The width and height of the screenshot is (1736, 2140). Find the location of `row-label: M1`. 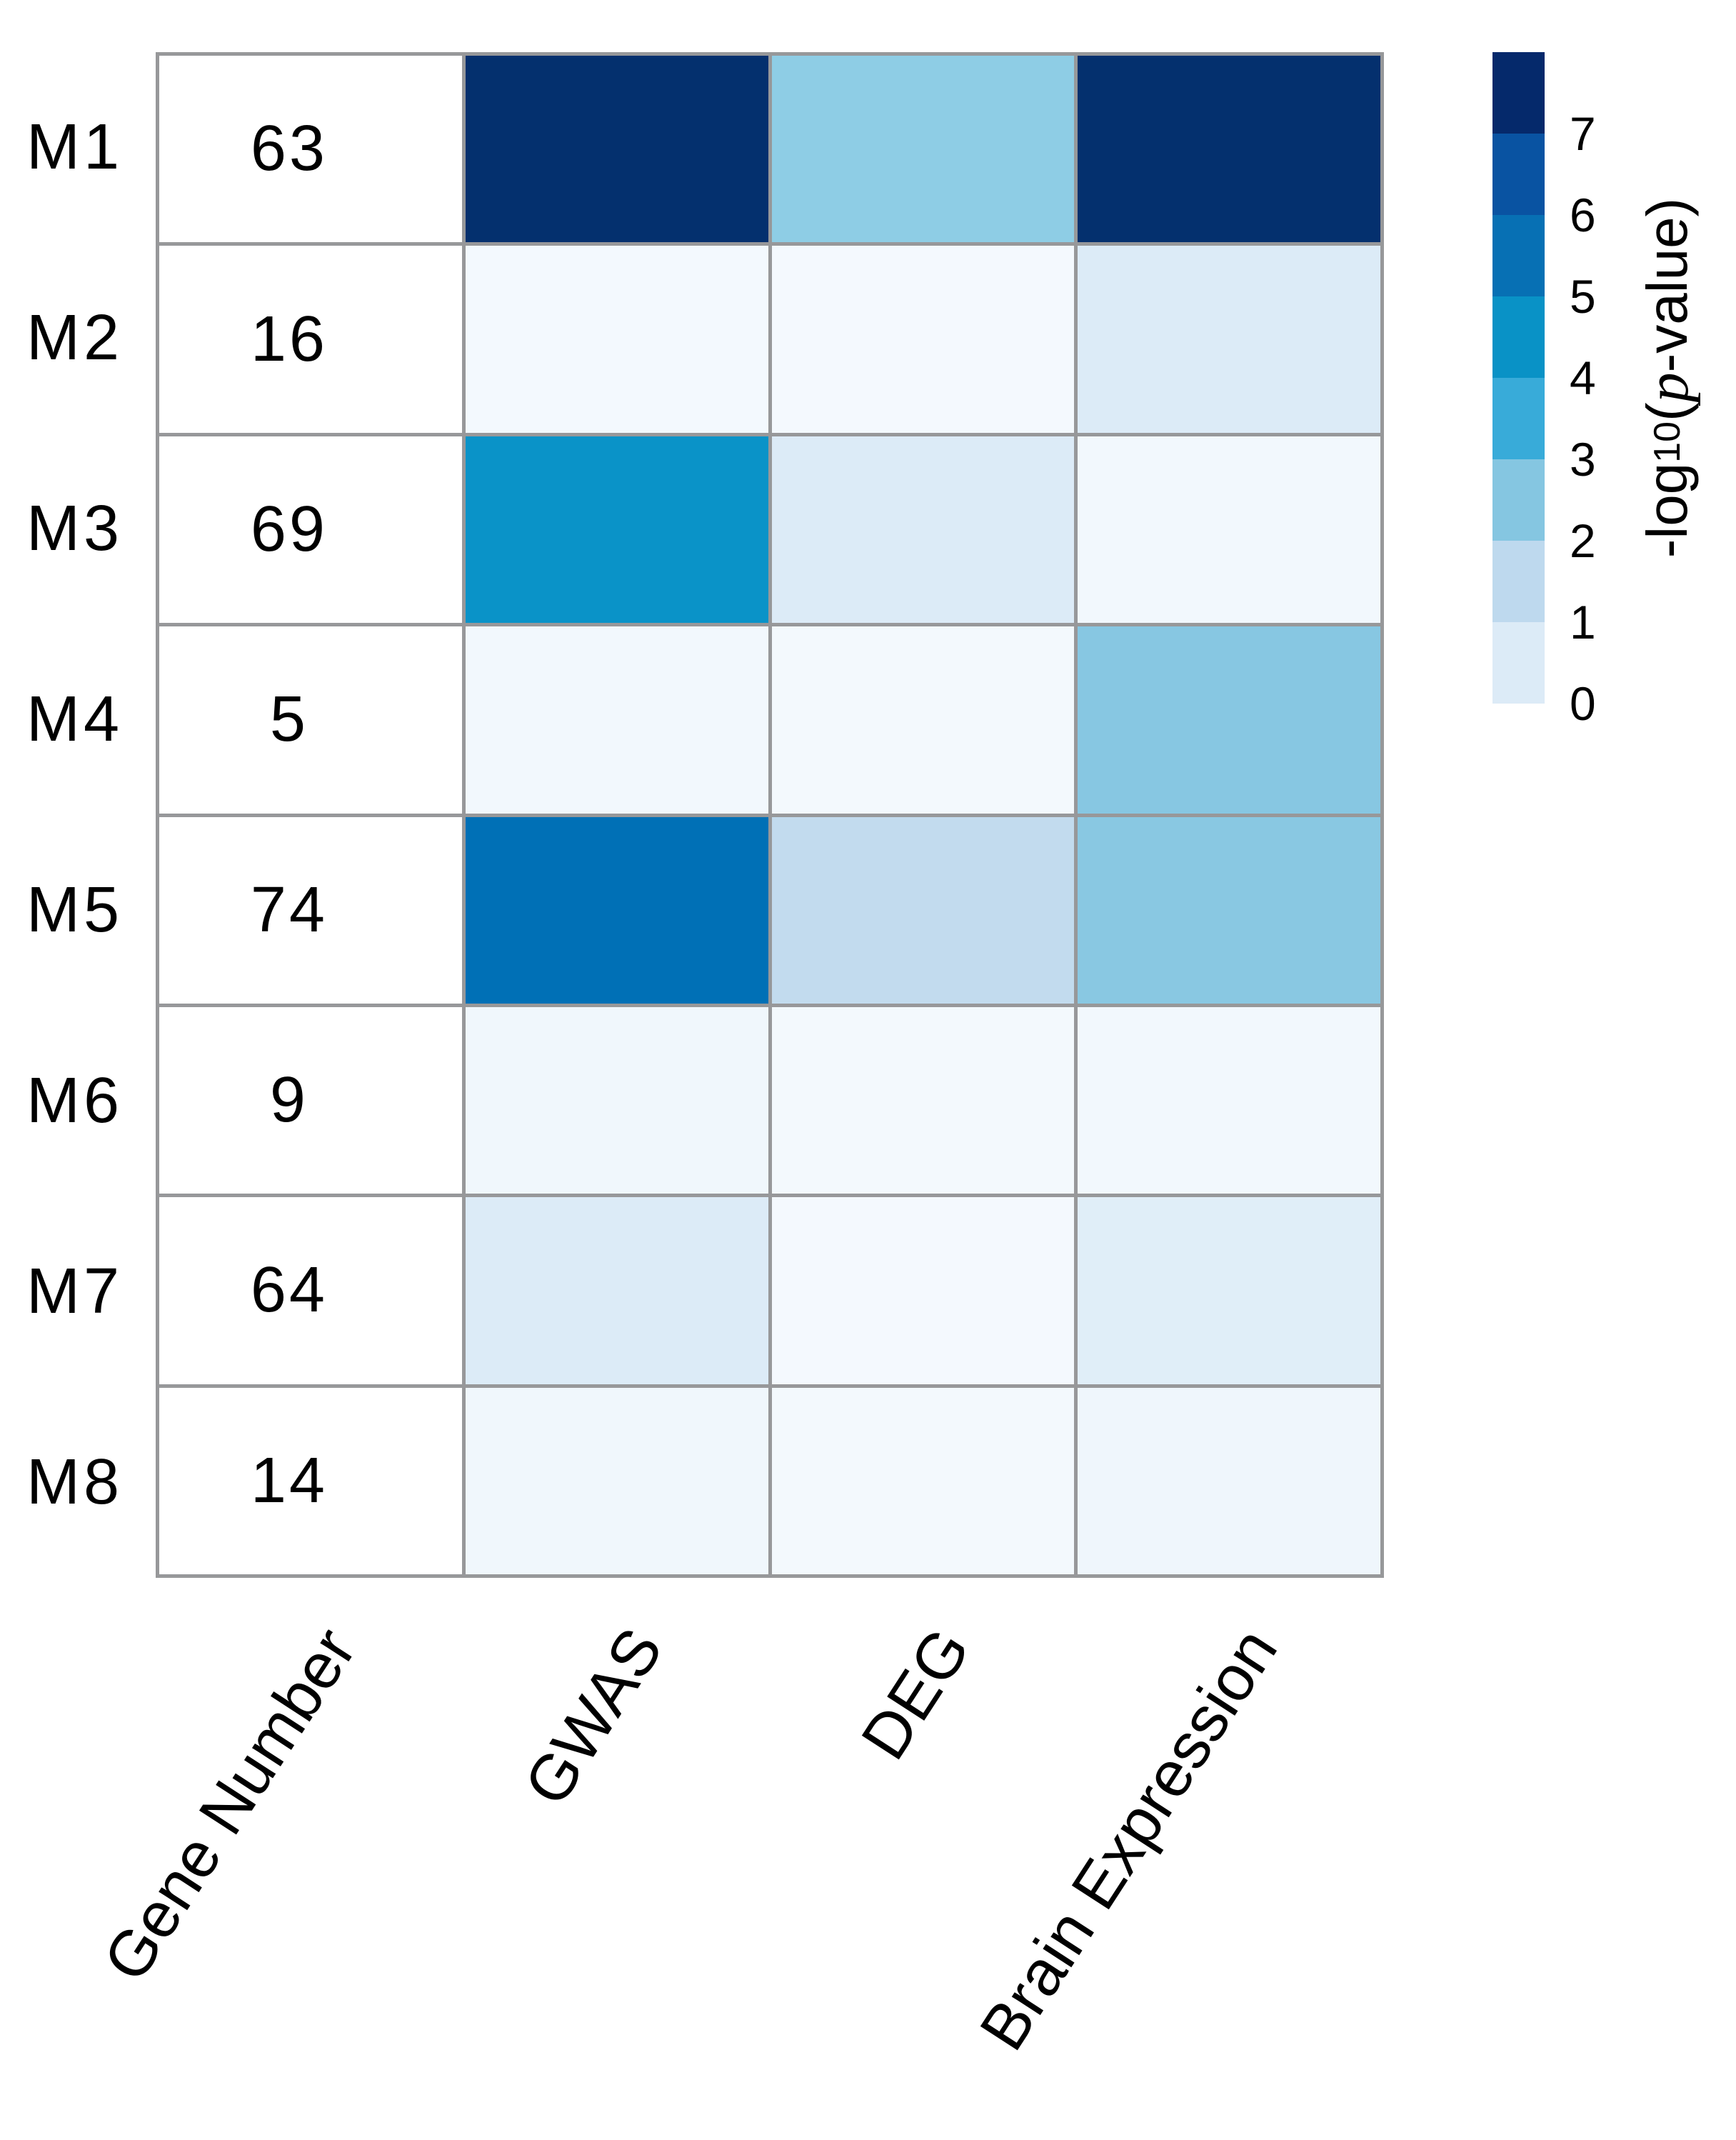

row-label: M1 is located at coordinates (74, 147).